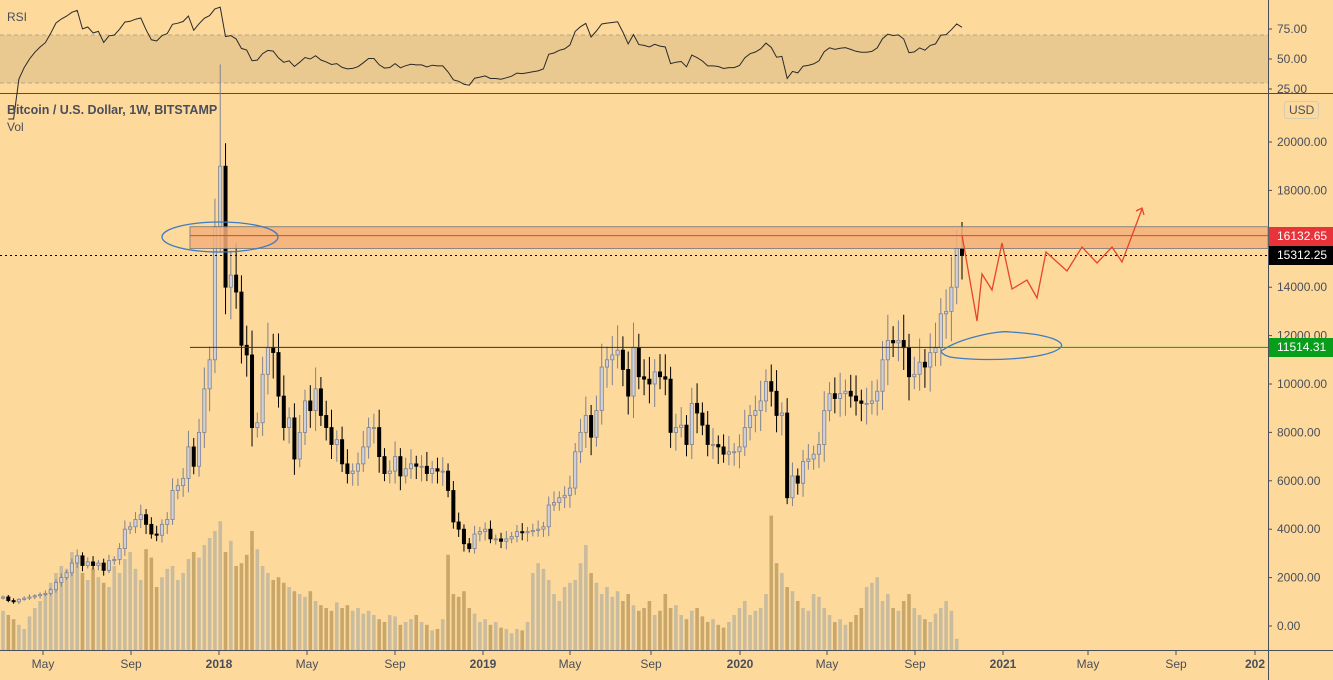 The width and height of the screenshot is (1333, 680). What do you see at coordinates (219, 664) in the screenshot?
I see `x-tick-label: 2018` at bounding box center [219, 664].